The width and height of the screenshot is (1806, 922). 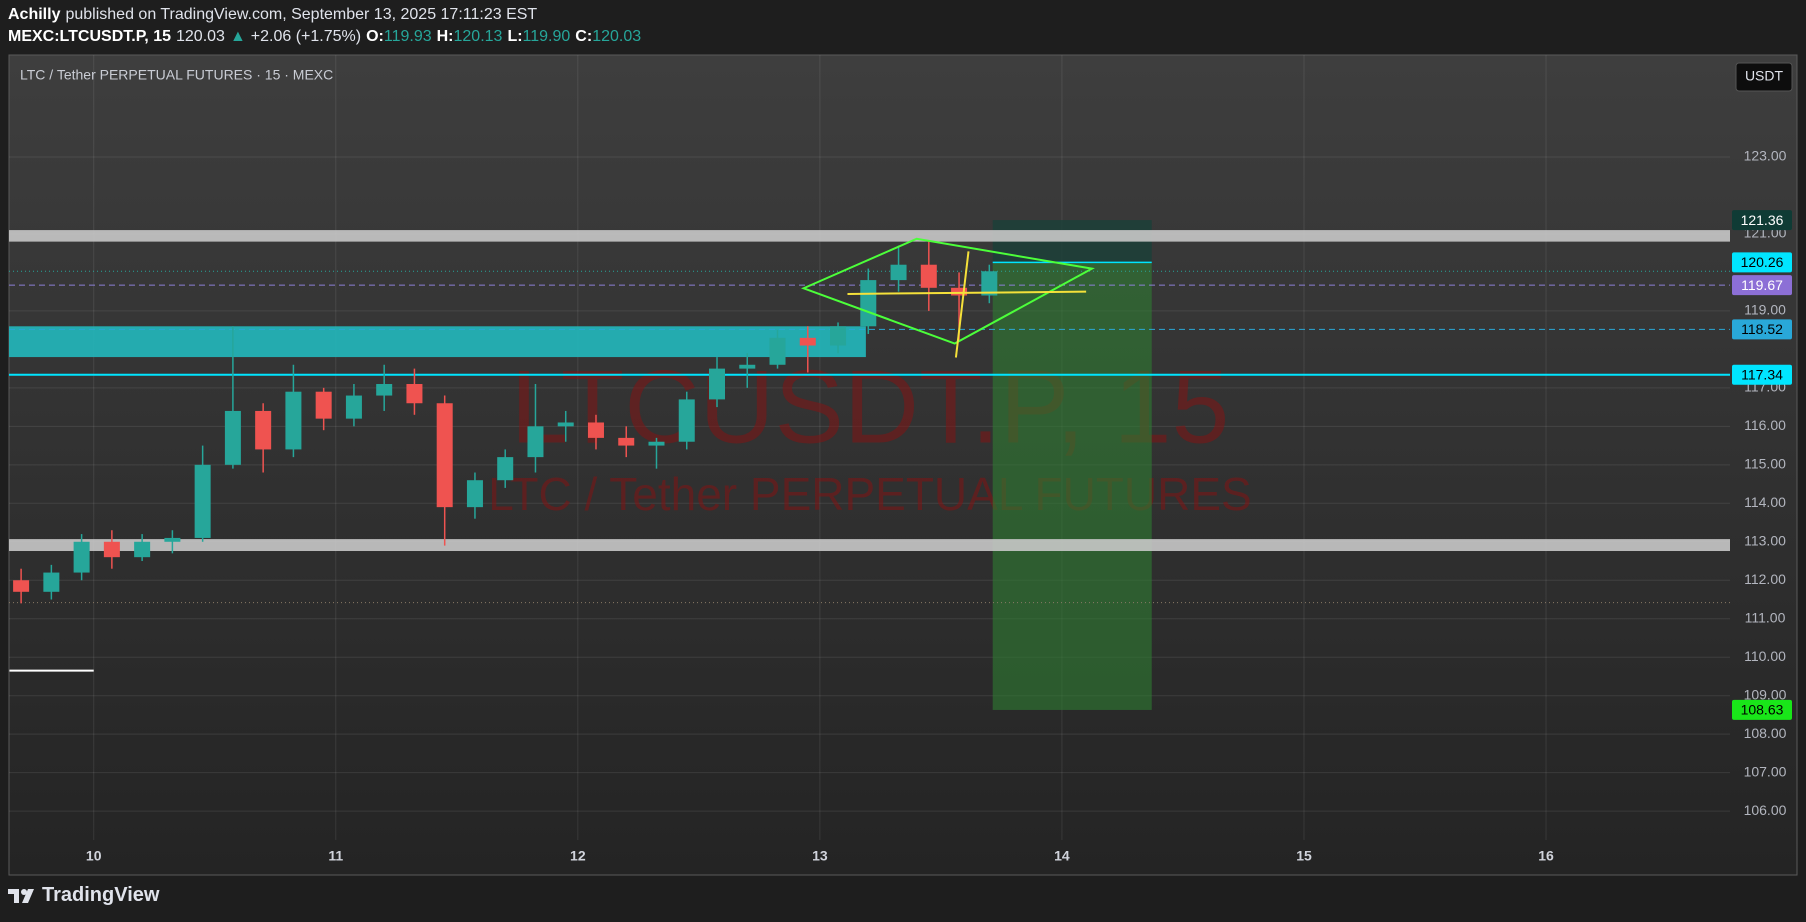 I want to click on brand-name: TradingView, so click(x=101, y=895).